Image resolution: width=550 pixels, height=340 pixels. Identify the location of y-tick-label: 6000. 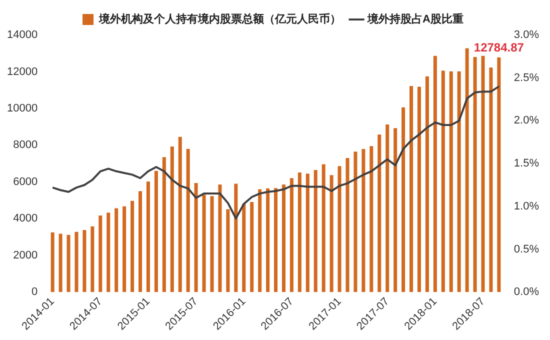
(25, 182).